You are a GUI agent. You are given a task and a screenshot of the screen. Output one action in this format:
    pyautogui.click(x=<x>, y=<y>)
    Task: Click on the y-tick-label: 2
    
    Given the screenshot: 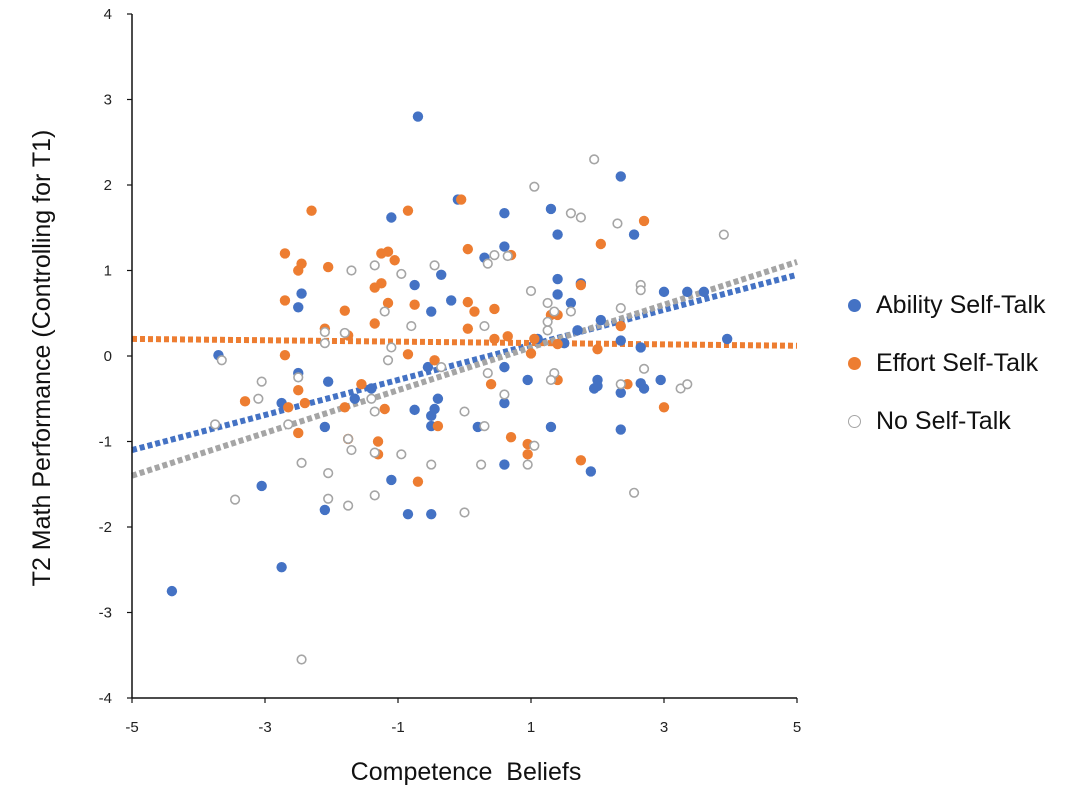 What is the action you would take?
    pyautogui.click(x=108, y=185)
    